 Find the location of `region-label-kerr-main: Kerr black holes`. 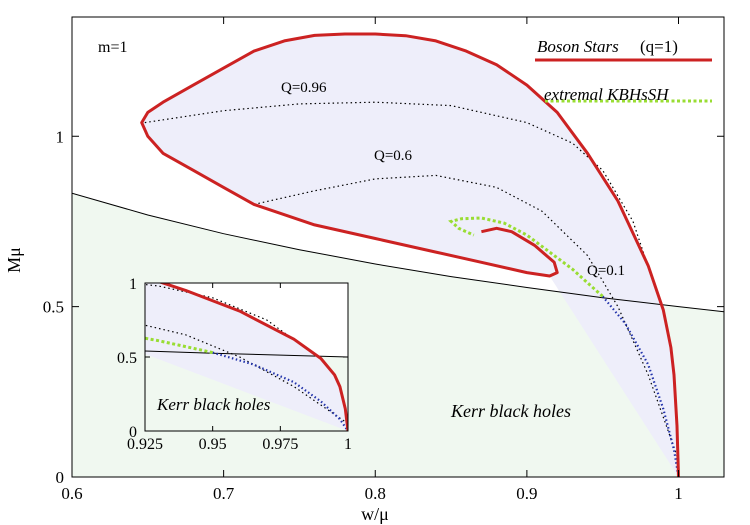

region-label-kerr-main: Kerr black holes is located at coordinates (510, 411).